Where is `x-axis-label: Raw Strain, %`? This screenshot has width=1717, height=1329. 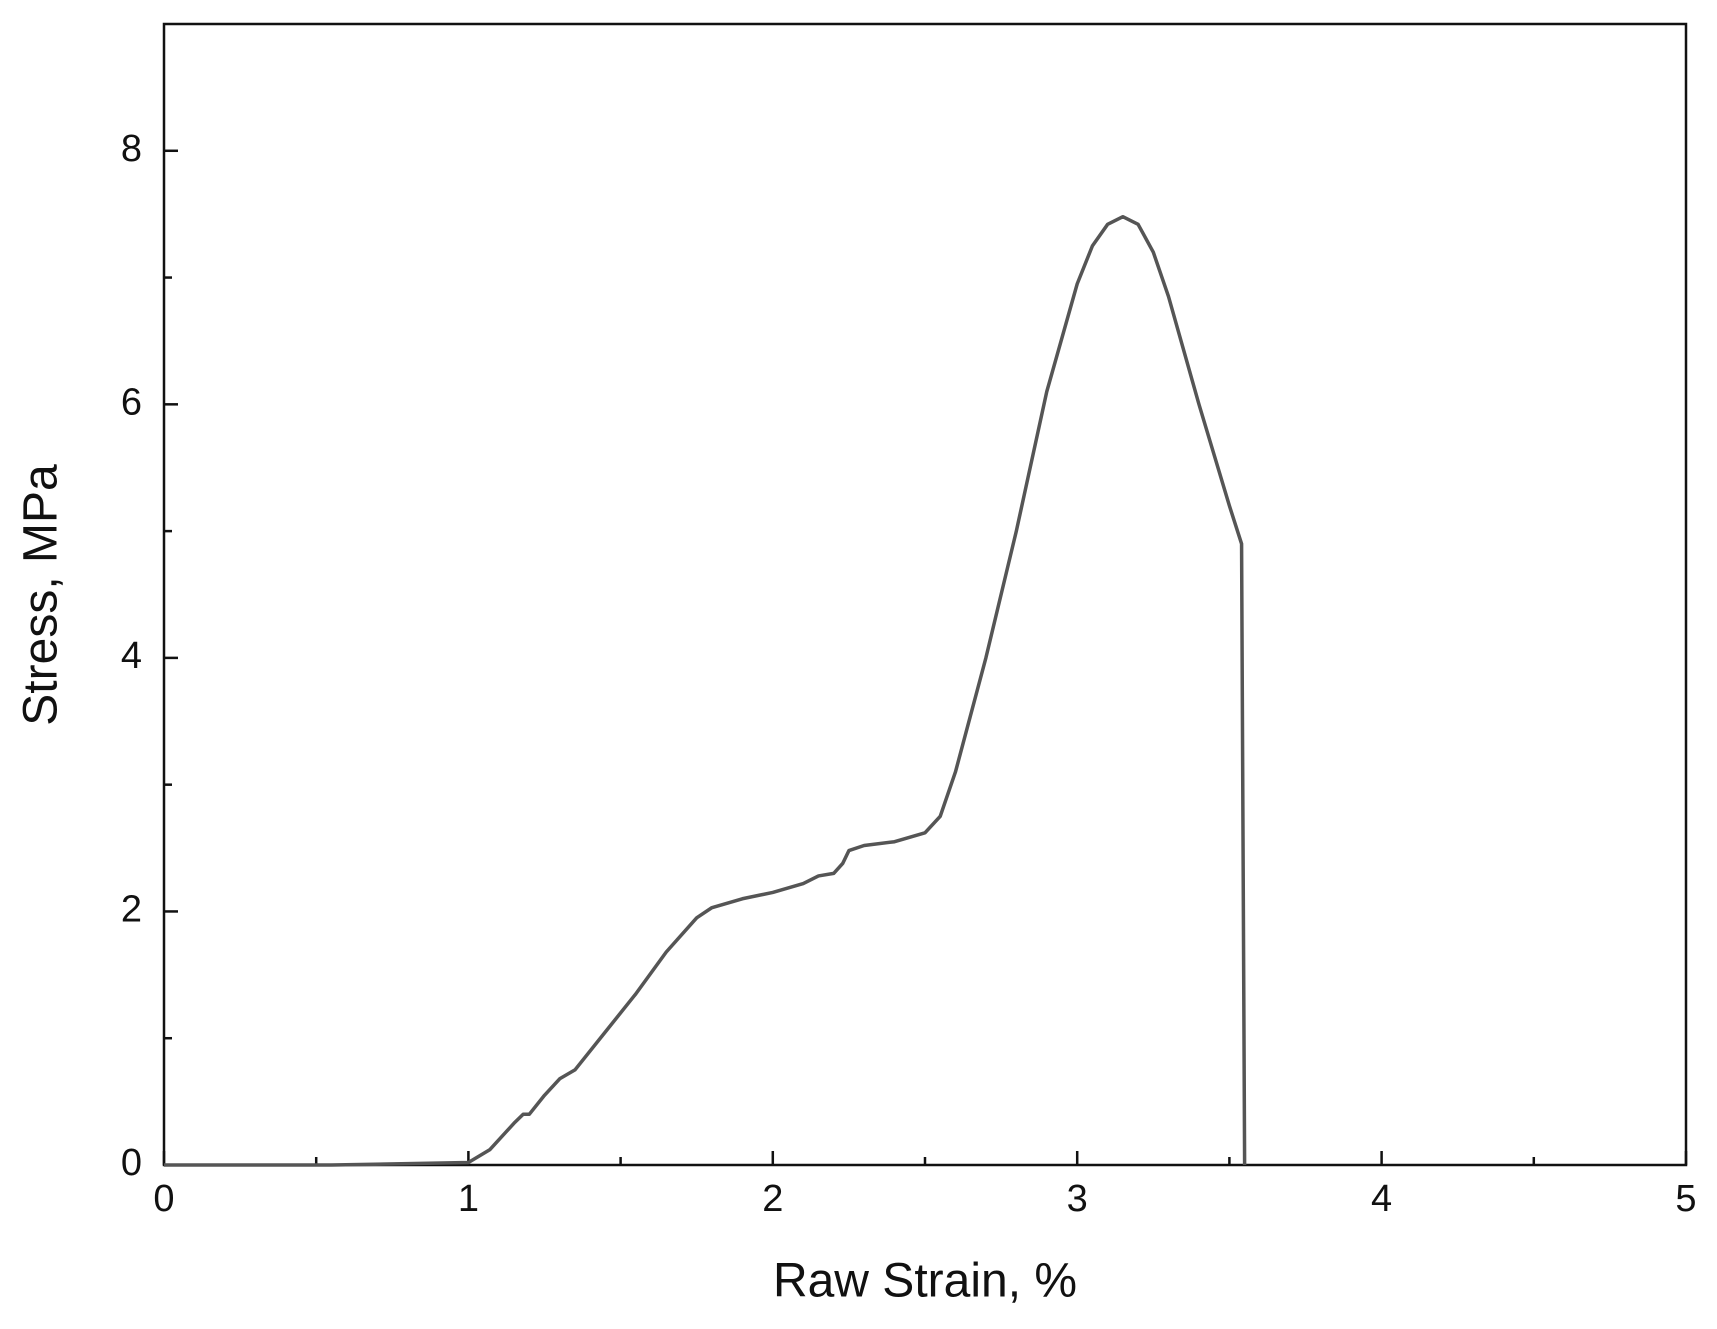
x-axis-label: Raw Strain, % is located at coordinates (925, 1281).